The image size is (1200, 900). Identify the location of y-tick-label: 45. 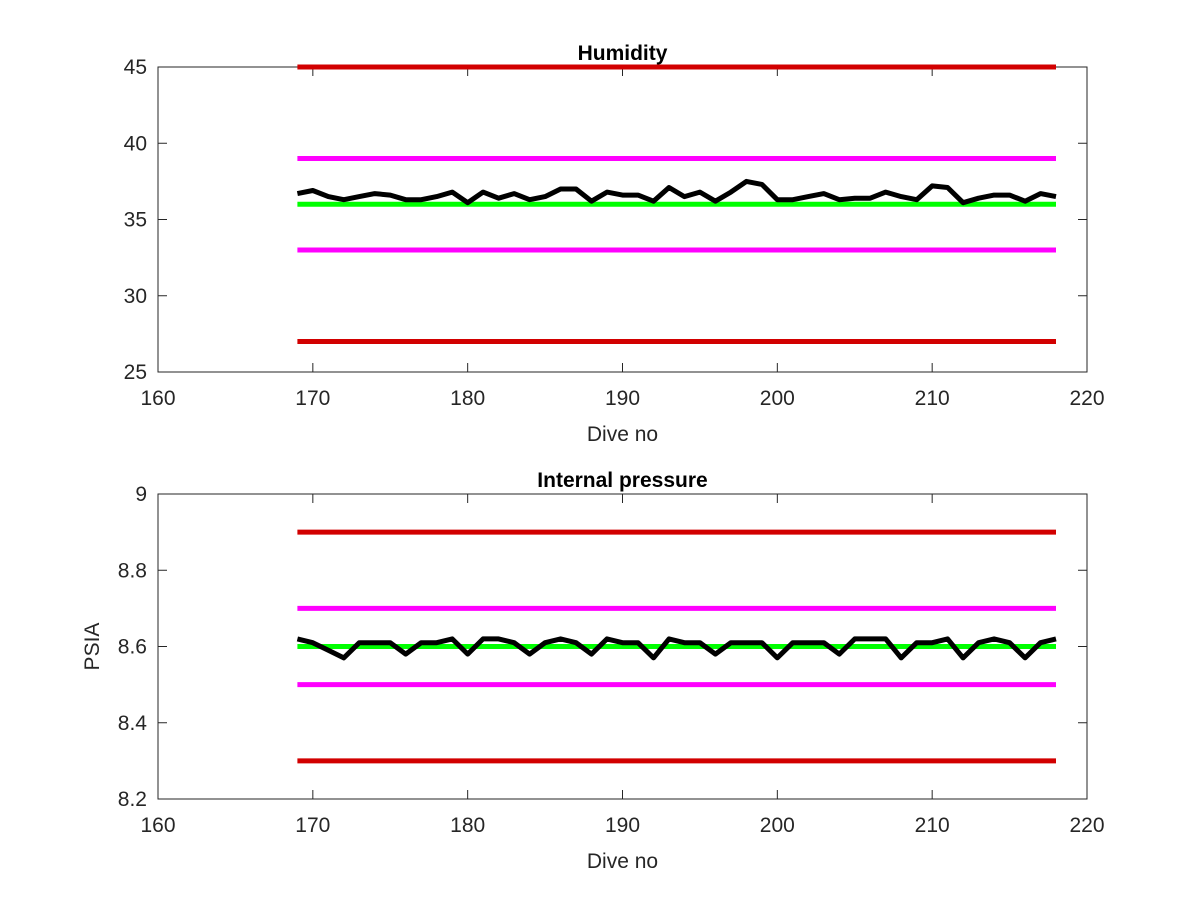
(135, 67).